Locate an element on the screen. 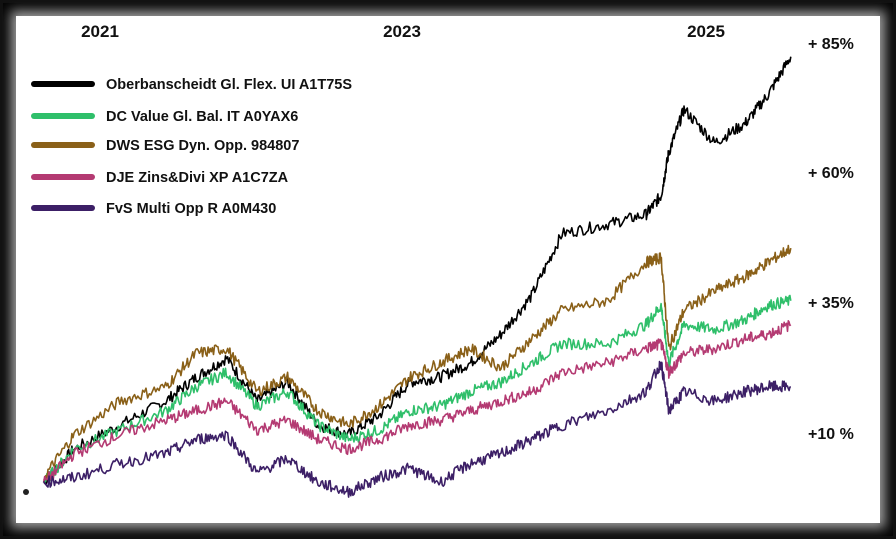  legend-label: DC Value Gl. Bal. IT A0YAX6 is located at coordinates (202, 117).